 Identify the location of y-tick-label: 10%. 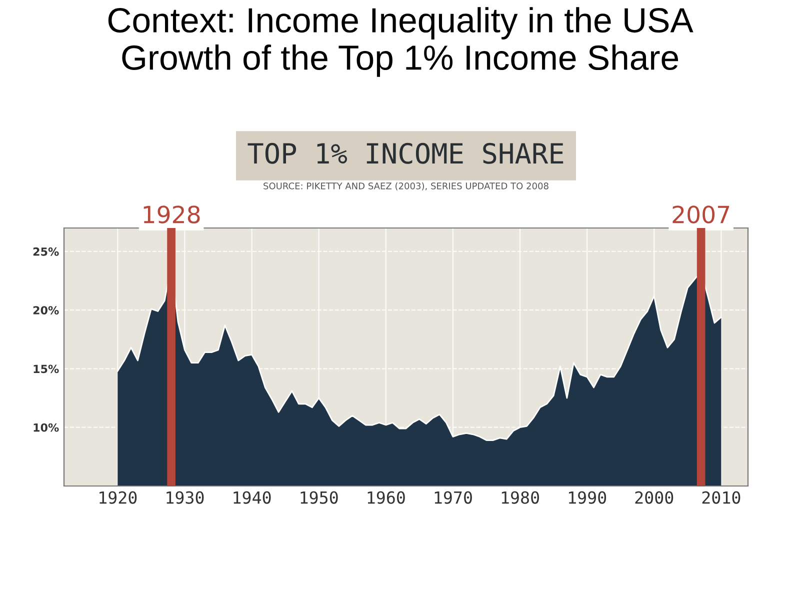
(46, 427).